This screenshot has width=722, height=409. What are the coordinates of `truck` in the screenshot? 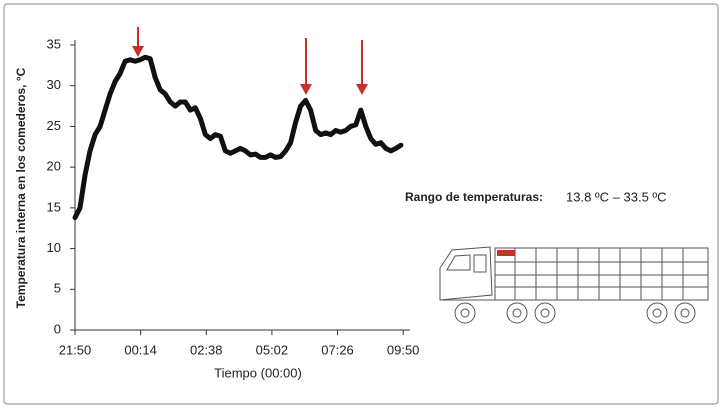 It's located at (574, 285).